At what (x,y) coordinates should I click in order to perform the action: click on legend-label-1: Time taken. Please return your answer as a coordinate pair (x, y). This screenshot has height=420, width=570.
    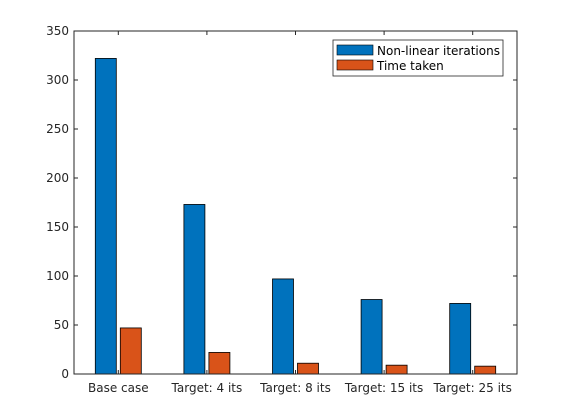
    Looking at the image, I should click on (410, 66).